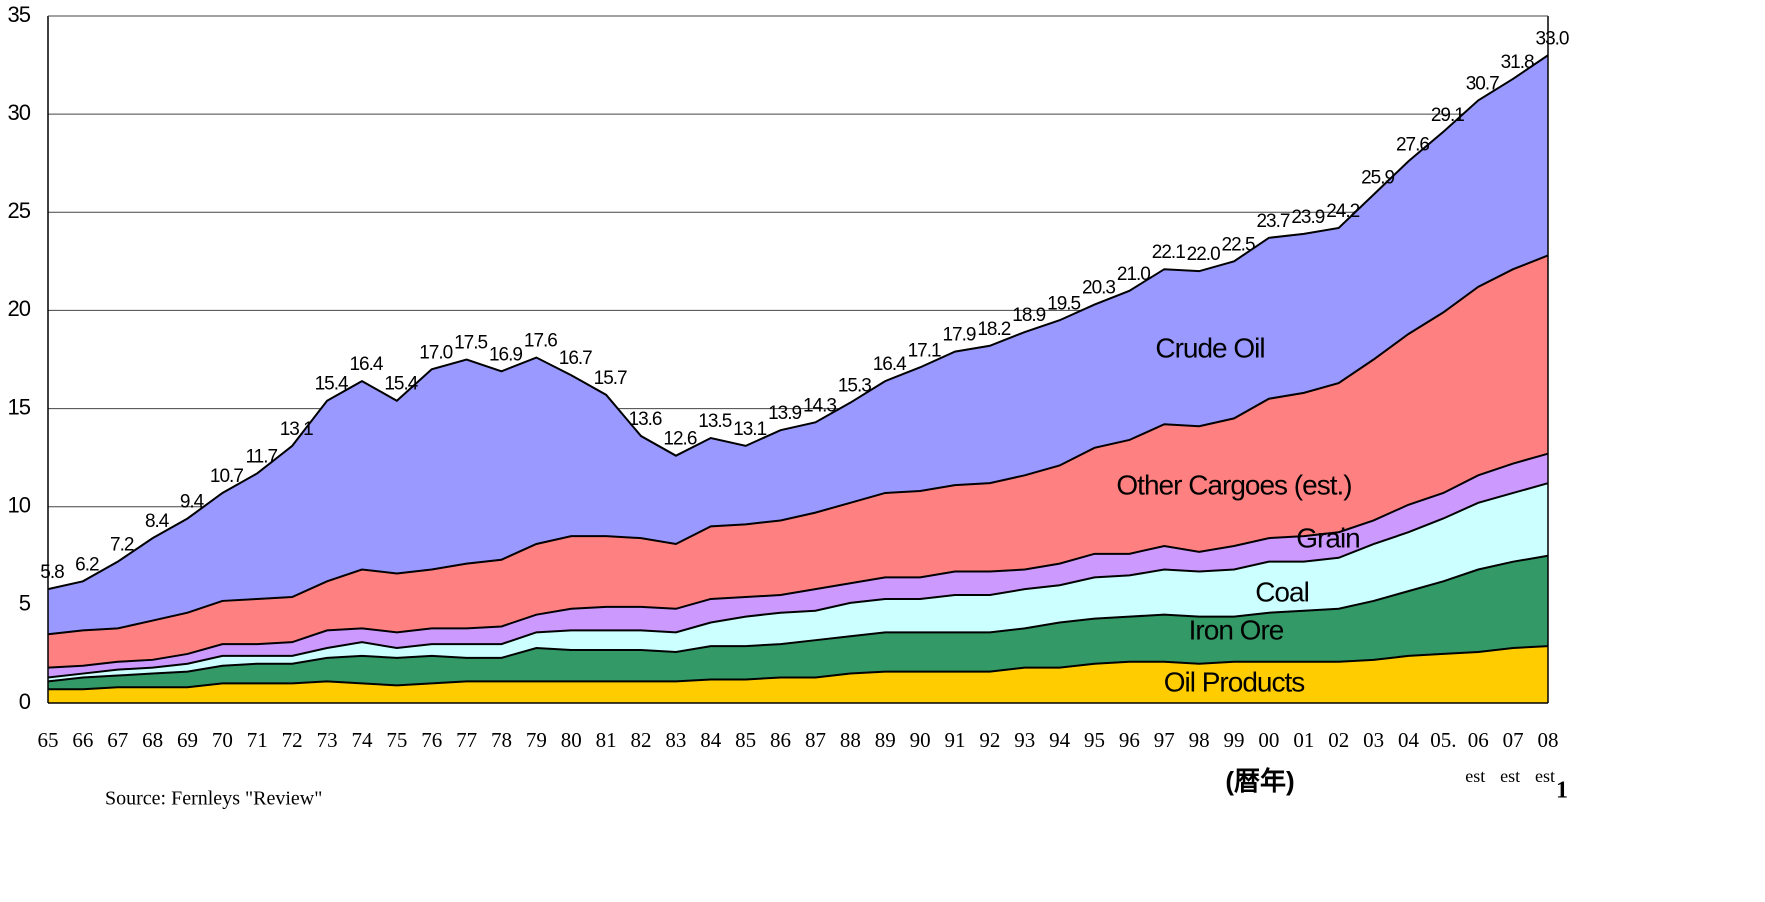 The height and width of the screenshot is (902, 1765). What do you see at coordinates (1259, 781) in the screenshot?
I see `x-axis-label: (暦年)` at bounding box center [1259, 781].